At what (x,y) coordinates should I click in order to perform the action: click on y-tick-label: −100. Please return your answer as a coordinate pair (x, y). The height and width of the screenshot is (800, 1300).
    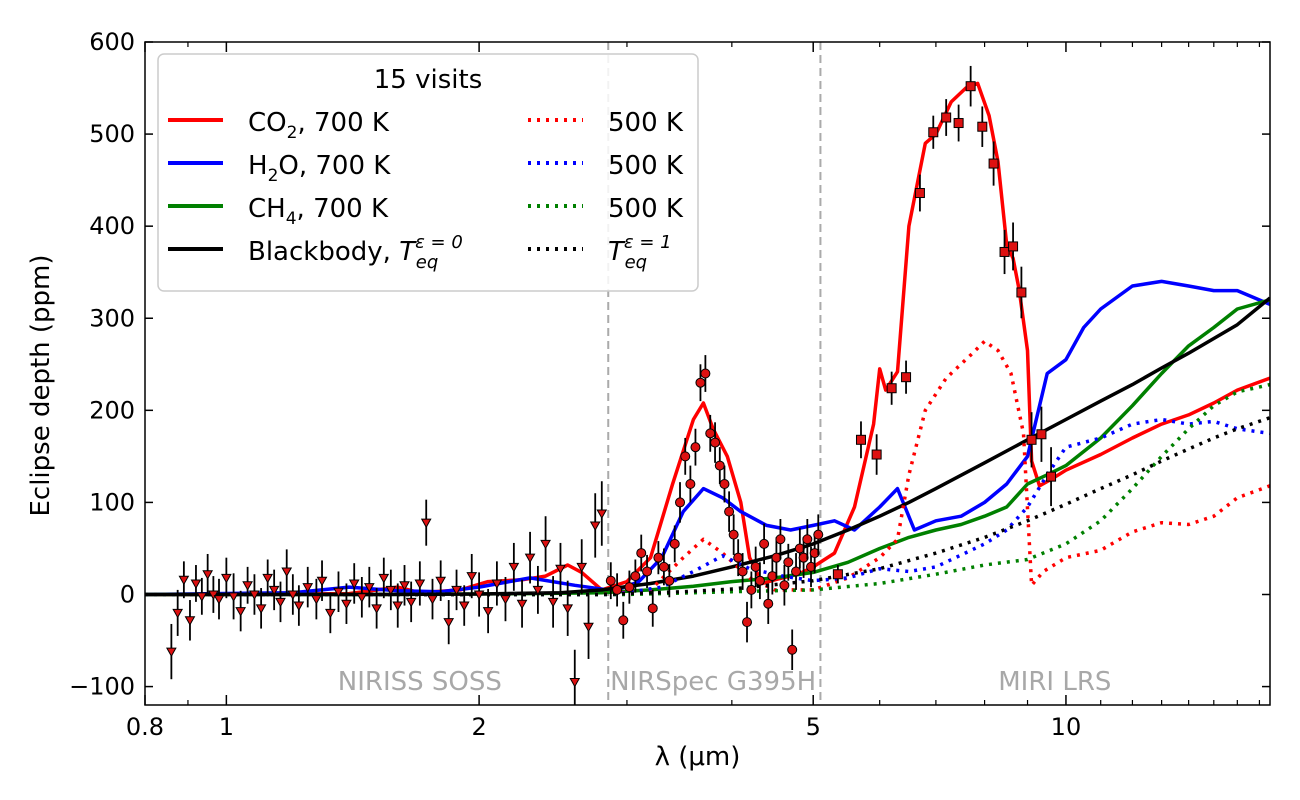
    Looking at the image, I should click on (102, 687).